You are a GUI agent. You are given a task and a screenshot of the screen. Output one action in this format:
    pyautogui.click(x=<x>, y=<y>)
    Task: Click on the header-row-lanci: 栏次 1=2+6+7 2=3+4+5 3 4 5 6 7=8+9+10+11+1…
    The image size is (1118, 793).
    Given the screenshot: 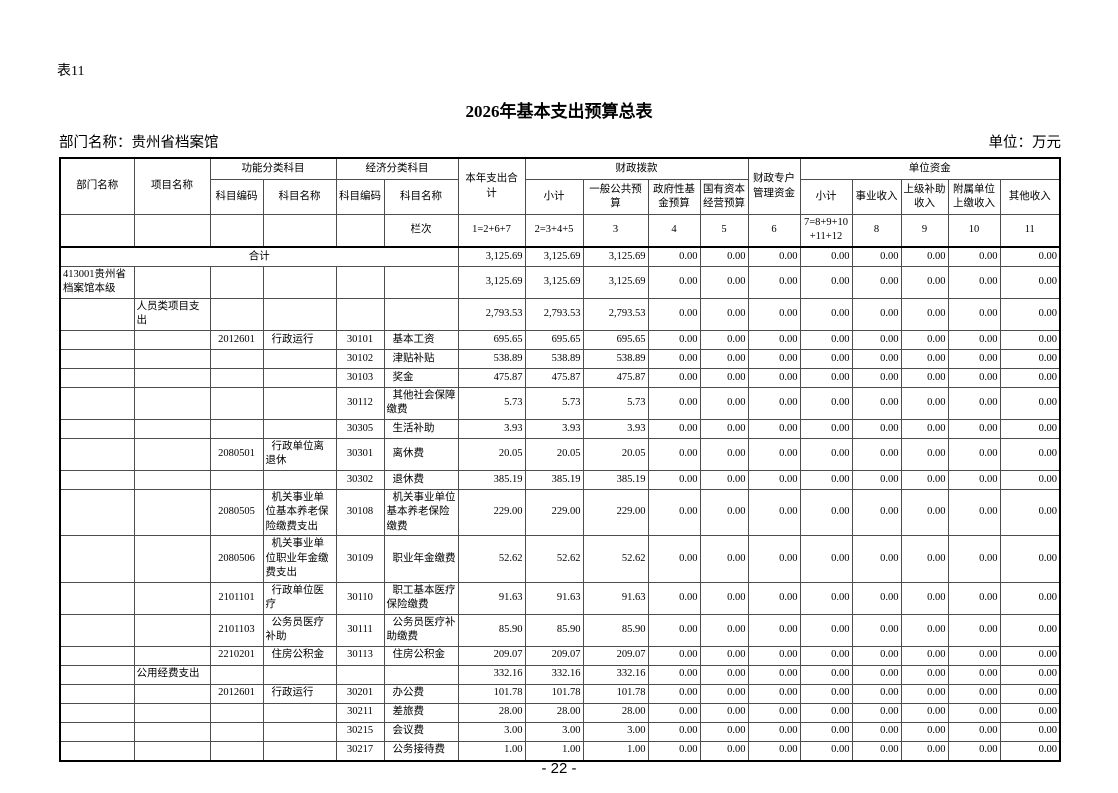 What is the action you would take?
    pyautogui.click(x=560, y=230)
    